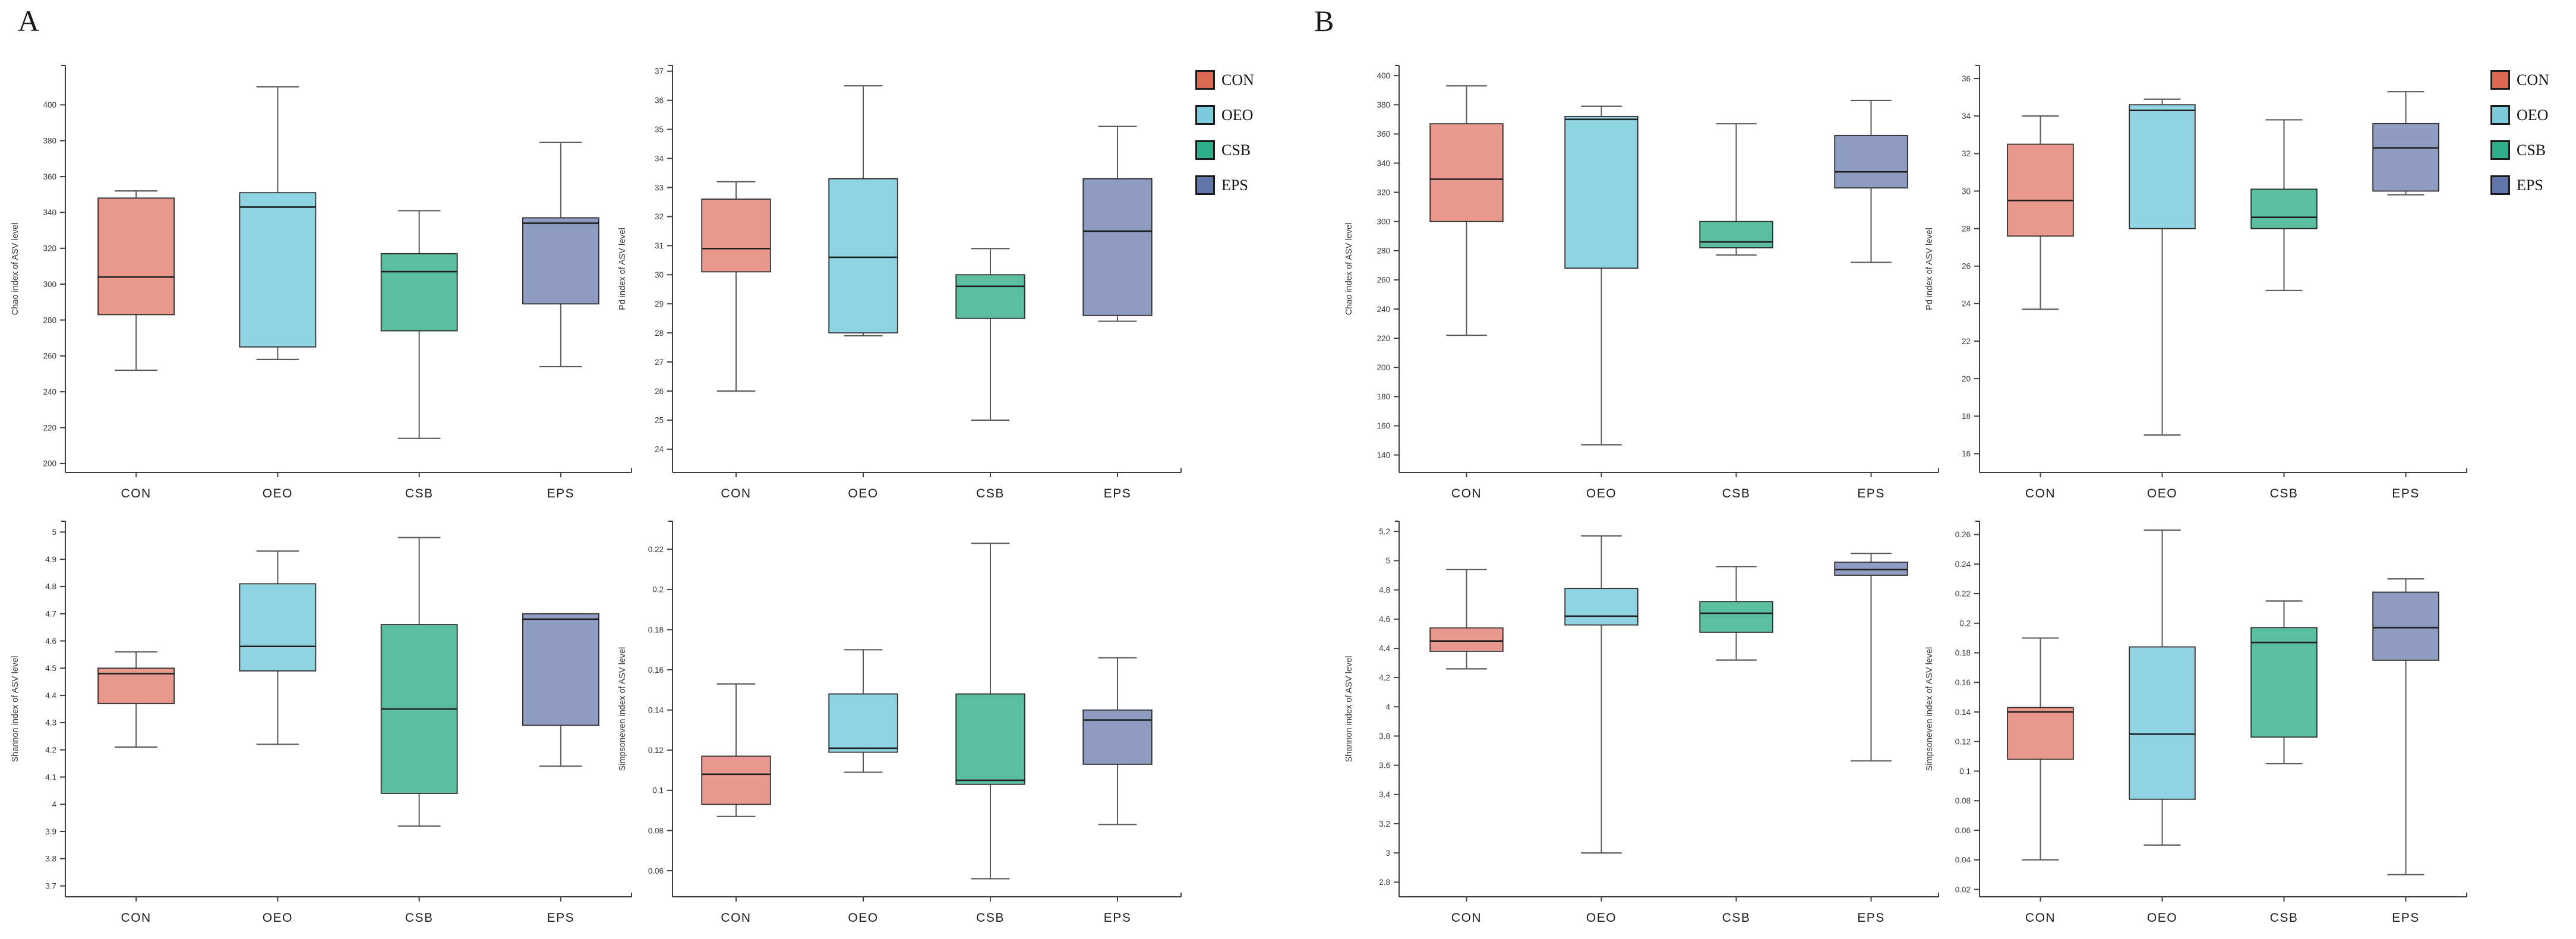  Describe the element at coordinates (1324, 20) in the screenshot. I see `panel-b-label: B` at that location.